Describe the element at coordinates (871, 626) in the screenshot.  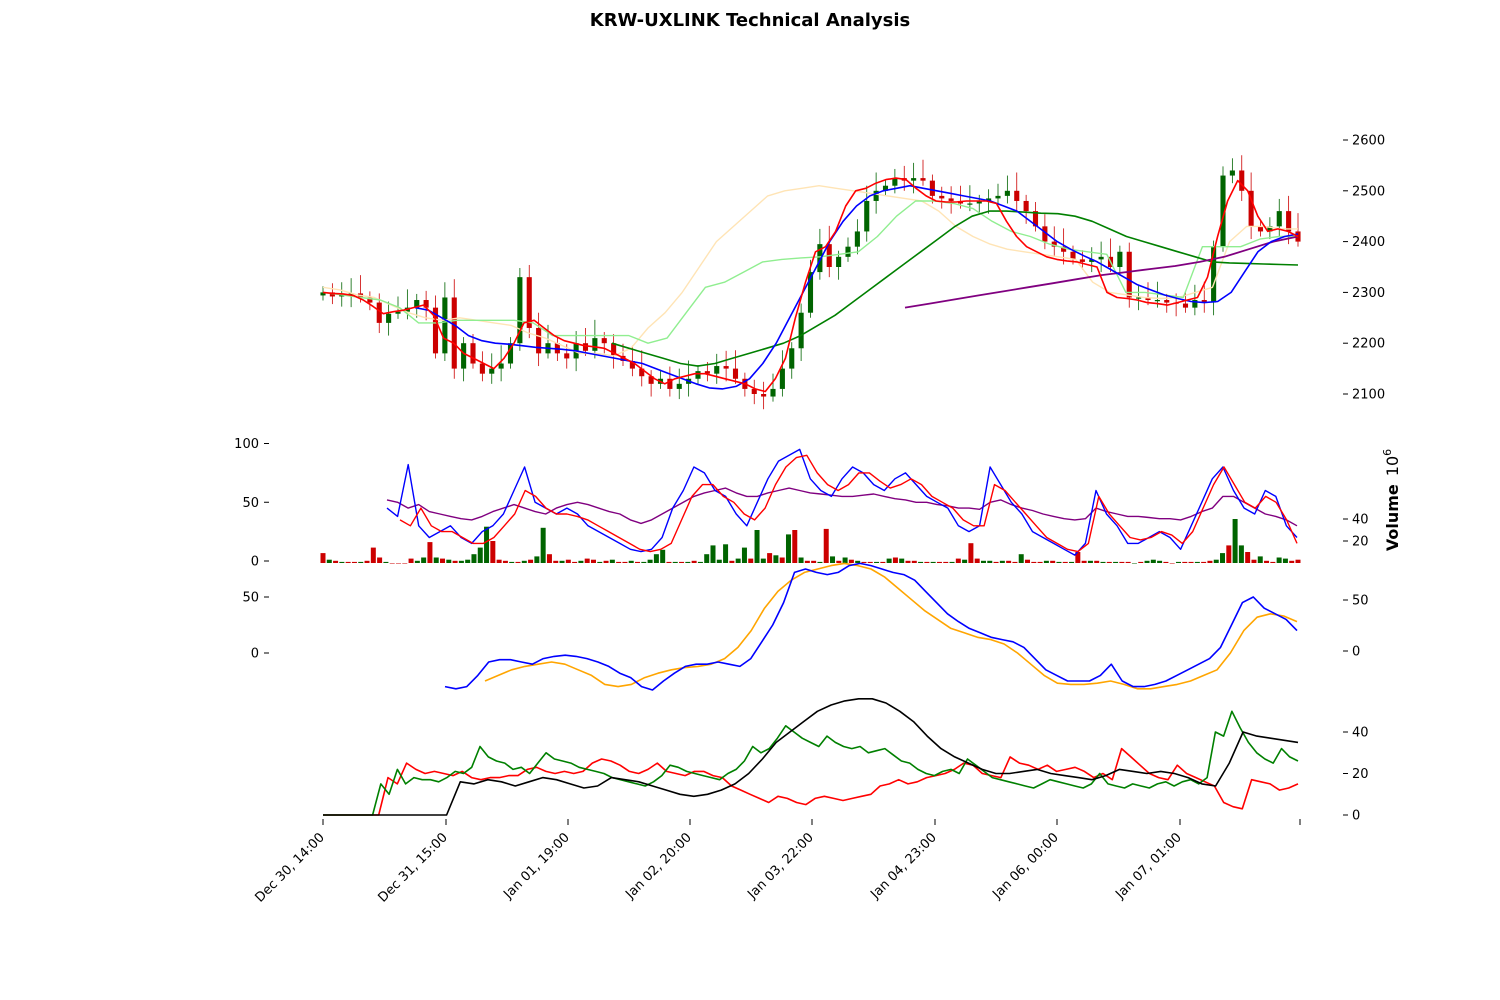
I see `macd-line` at that location.